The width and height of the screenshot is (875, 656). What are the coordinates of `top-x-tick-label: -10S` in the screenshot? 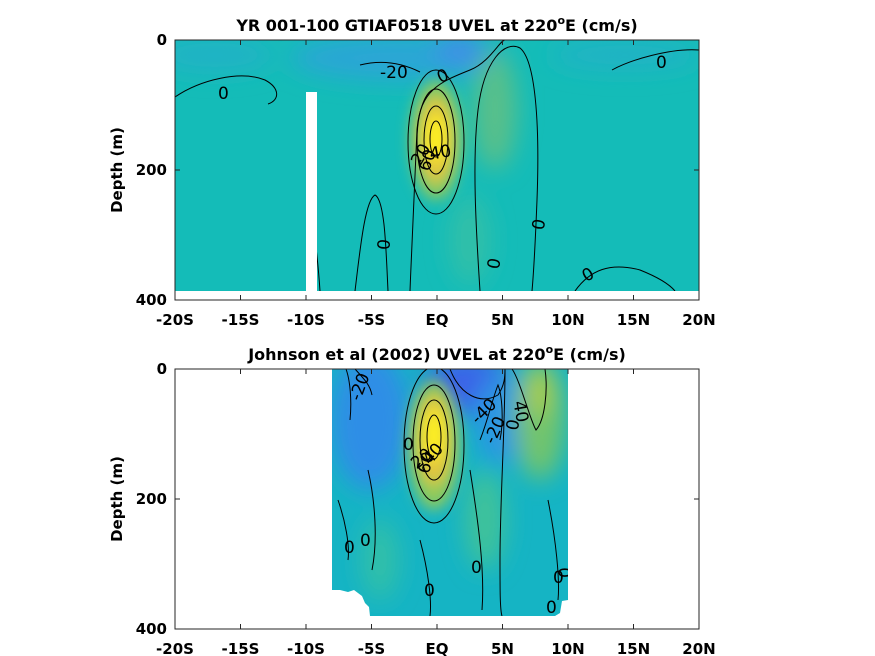 It's located at (306, 320).